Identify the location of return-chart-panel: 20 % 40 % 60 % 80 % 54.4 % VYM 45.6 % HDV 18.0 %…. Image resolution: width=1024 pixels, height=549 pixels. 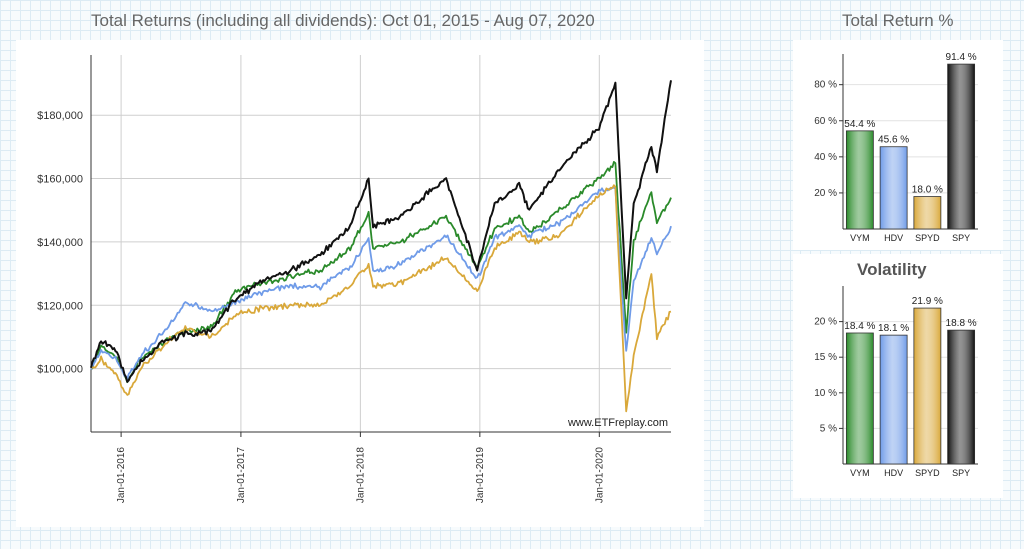
(898, 145).